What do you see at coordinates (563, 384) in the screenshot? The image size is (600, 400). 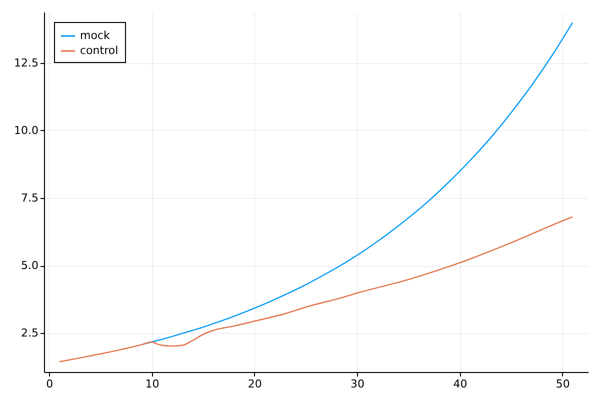 I see `x-tick-label: 50` at bounding box center [563, 384].